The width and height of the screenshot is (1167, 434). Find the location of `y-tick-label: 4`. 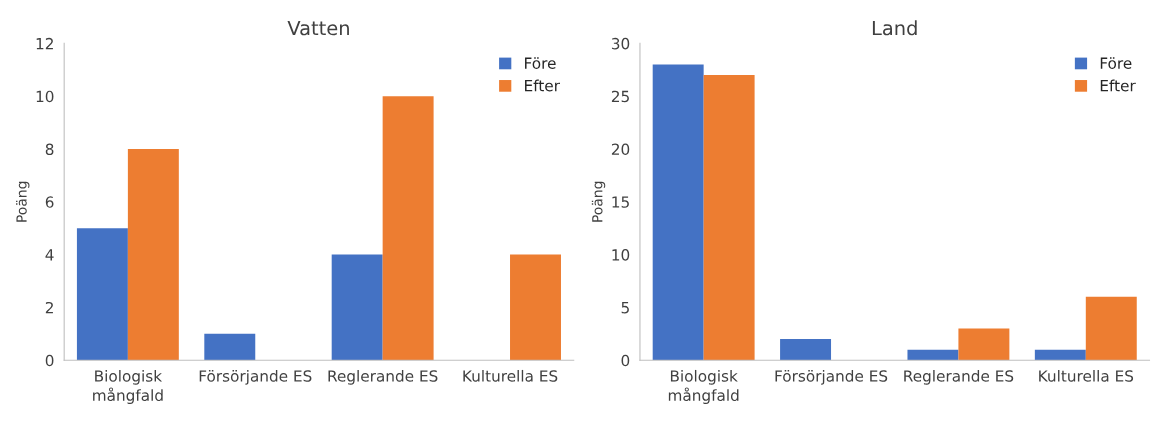

y-tick-label: 4 is located at coordinates (49, 255).